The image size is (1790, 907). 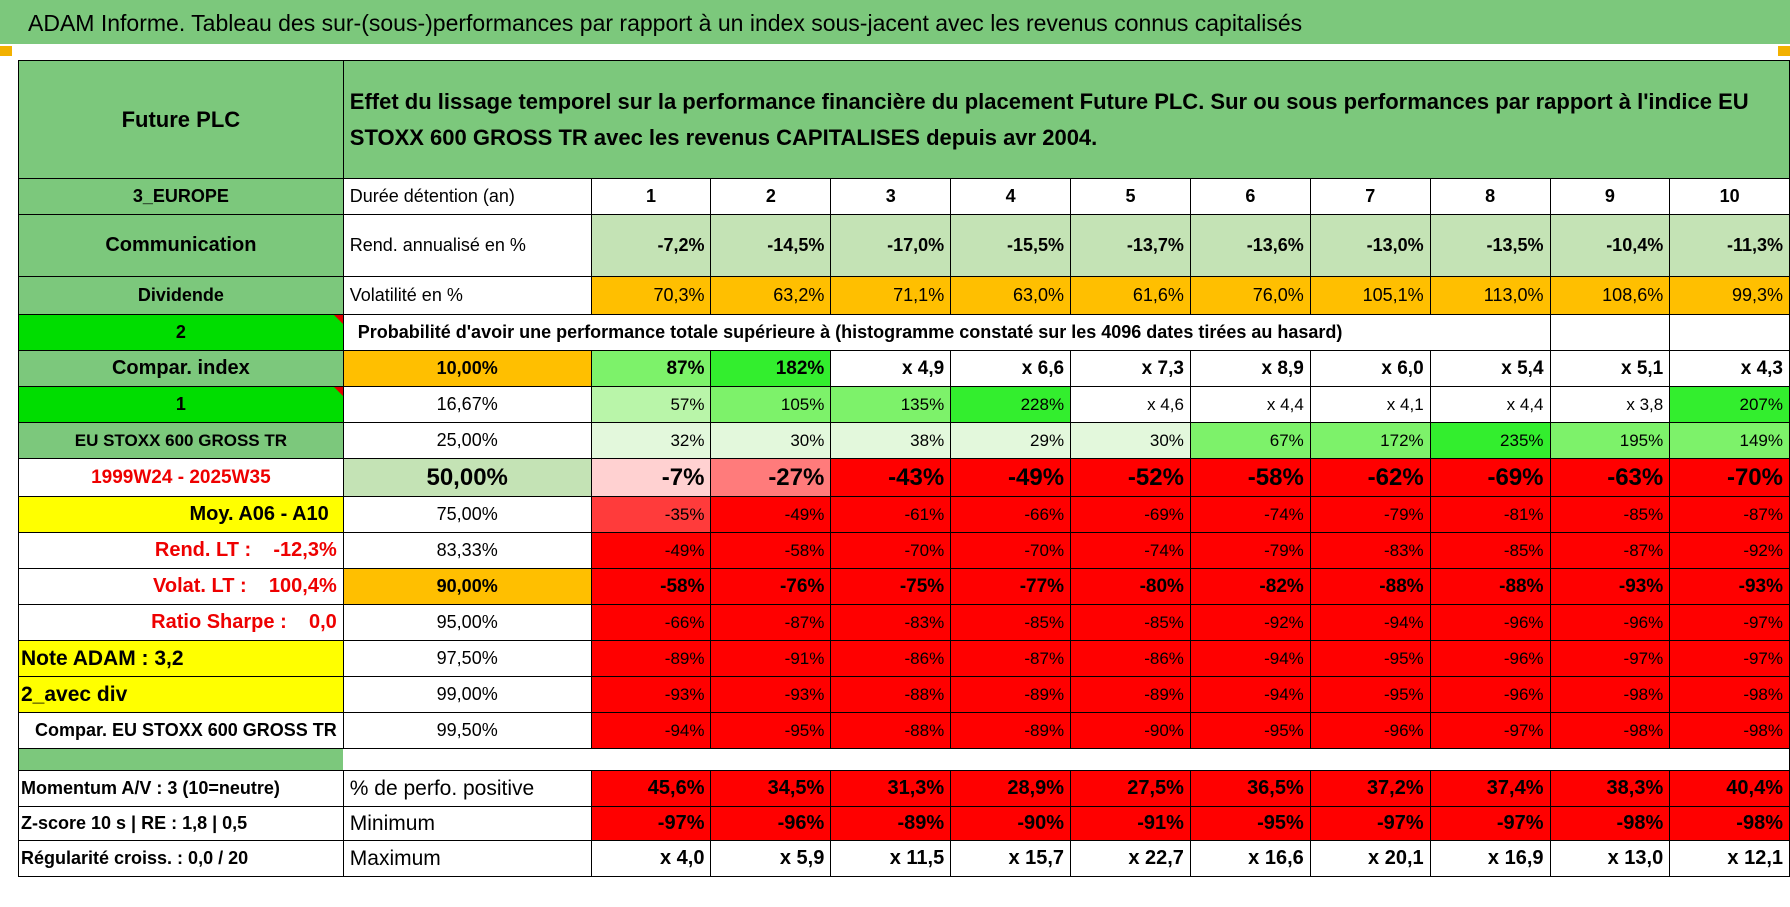 I want to click on region-label: 3_EUROPE, so click(x=181, y=196).